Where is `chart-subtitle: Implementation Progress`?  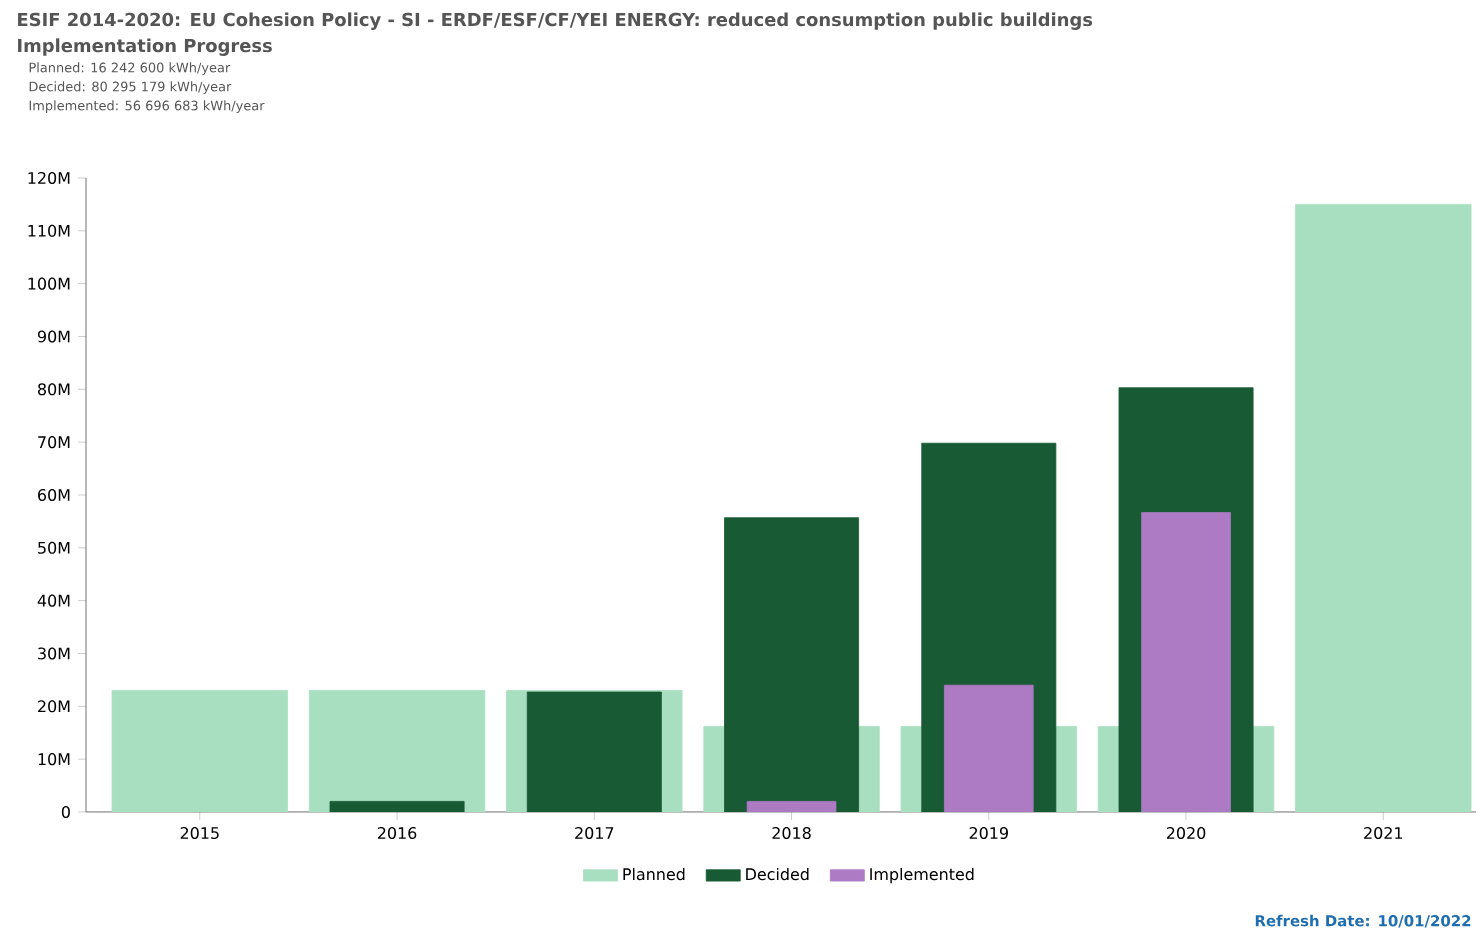
chart-subtitle: Implementation Progress is located at coordinates (145, 47).